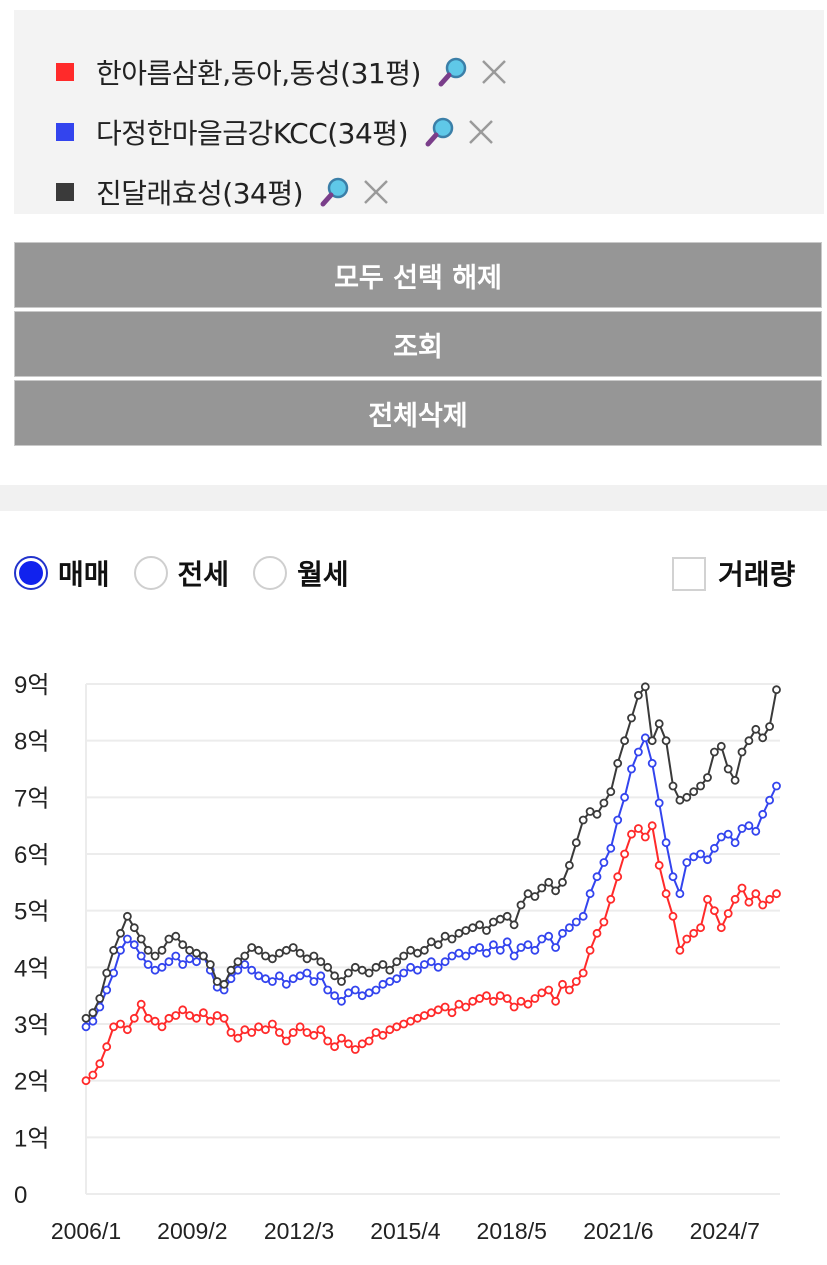 The width and height of the screenshot is (827, 1265). What do you see at coordinates (418, 413) in the screenshot?
I see `delete-all-button: 전체삭제` at bounding box center [418, 413].